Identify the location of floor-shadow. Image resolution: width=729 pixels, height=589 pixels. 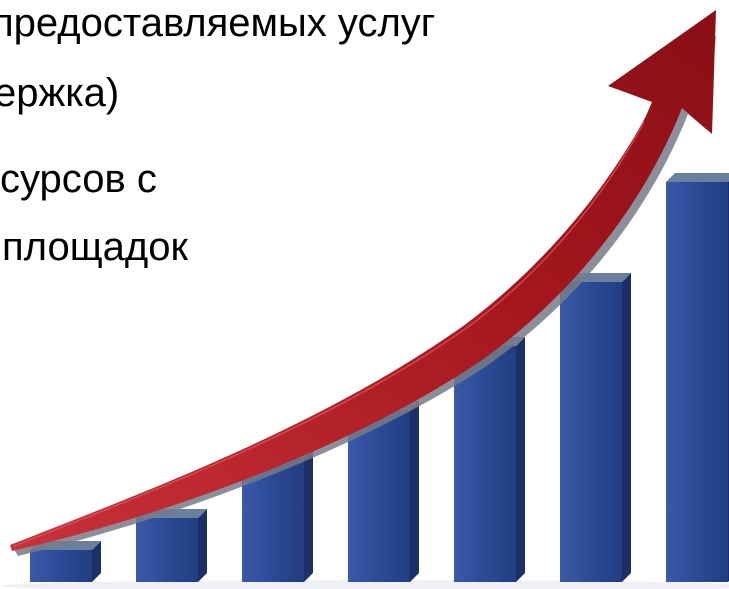
(364, 584).